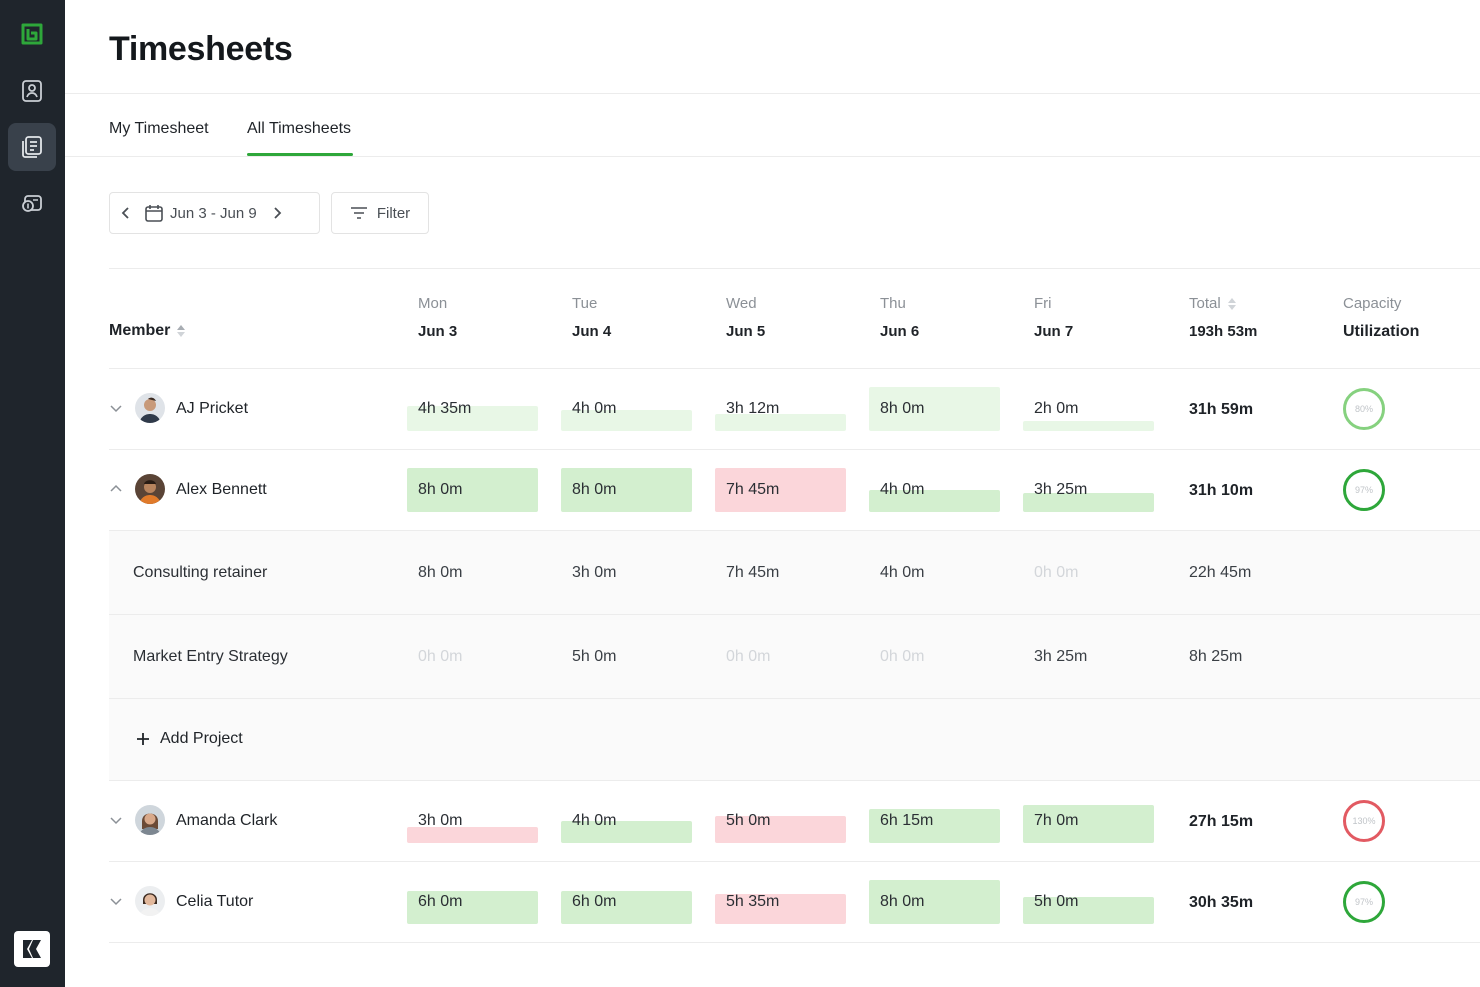  I want to click on date-range-label: Jun 3 - Jun 9, so click(213, 213).